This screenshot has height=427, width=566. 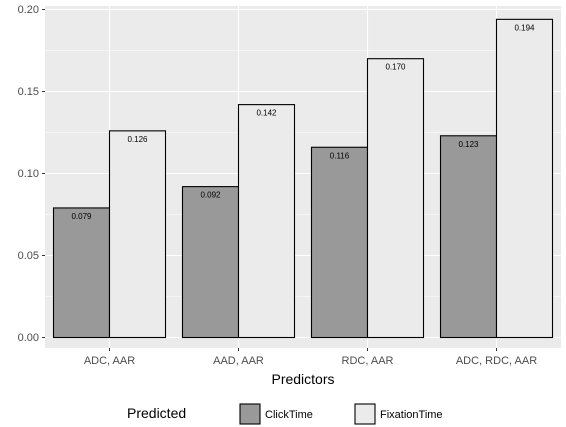 What do you see at coordinates (310, 357) in the screenshot?
I see `x-axis: ADC, AAR AAD, AAR RDC, AAR ADC, RDC, AAR` at bounding box center [310, 357].